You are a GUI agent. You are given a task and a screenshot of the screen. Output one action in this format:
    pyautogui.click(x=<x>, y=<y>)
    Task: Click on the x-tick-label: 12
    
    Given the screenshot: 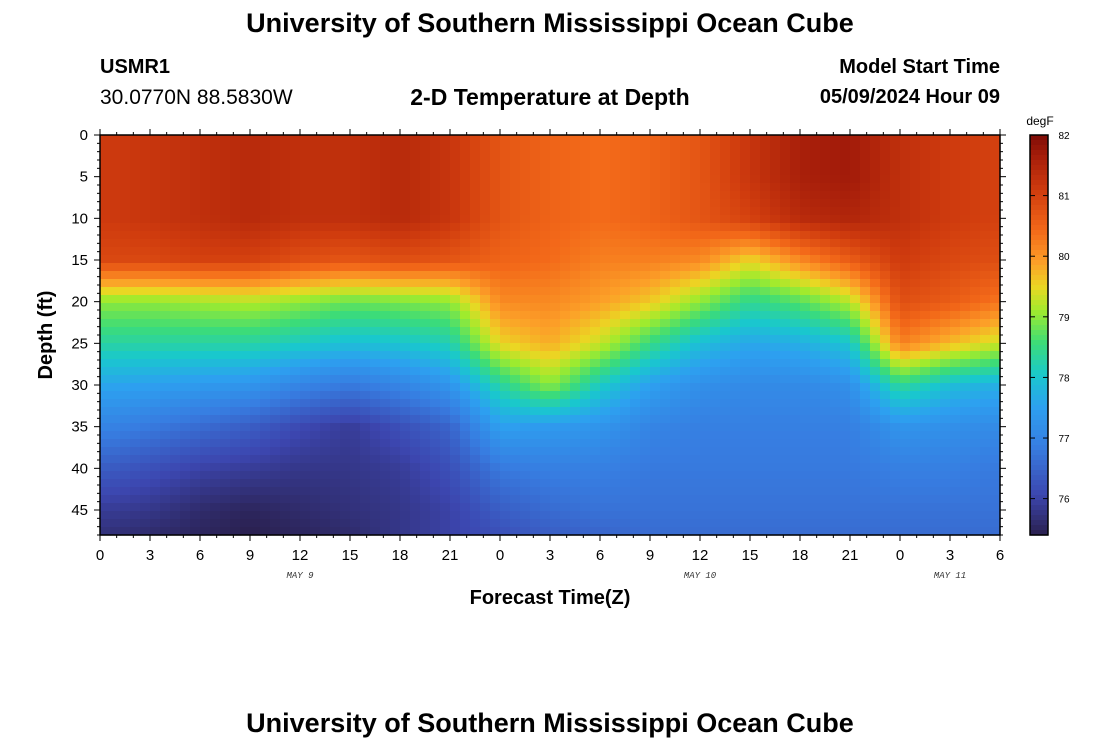 What is the action you would take?
    pyautogui.click(x=700, y=555)
    